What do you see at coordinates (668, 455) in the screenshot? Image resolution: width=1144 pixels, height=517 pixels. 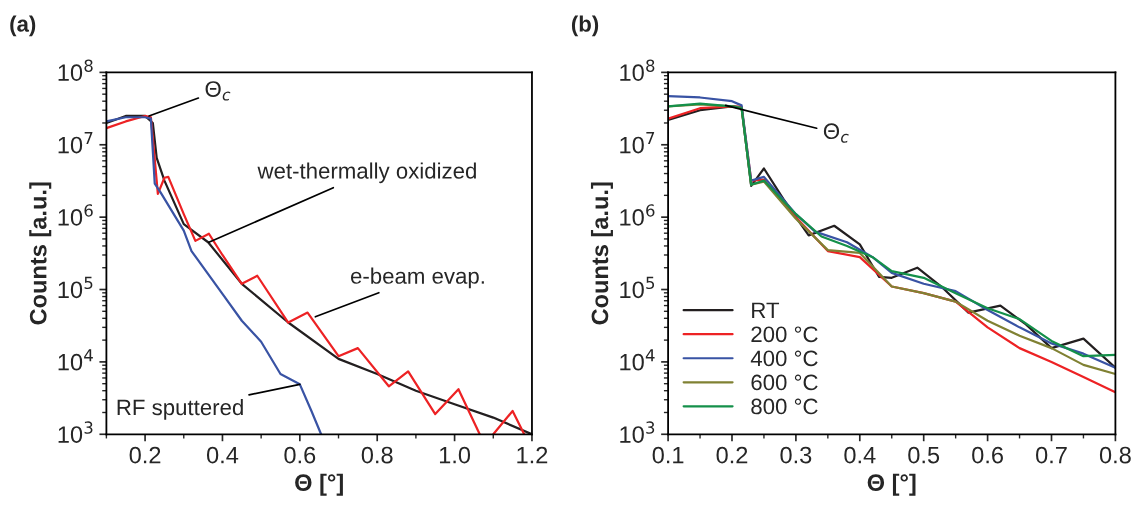 I see `x-tick-label: 0.1` at bounding box center [668, 455].